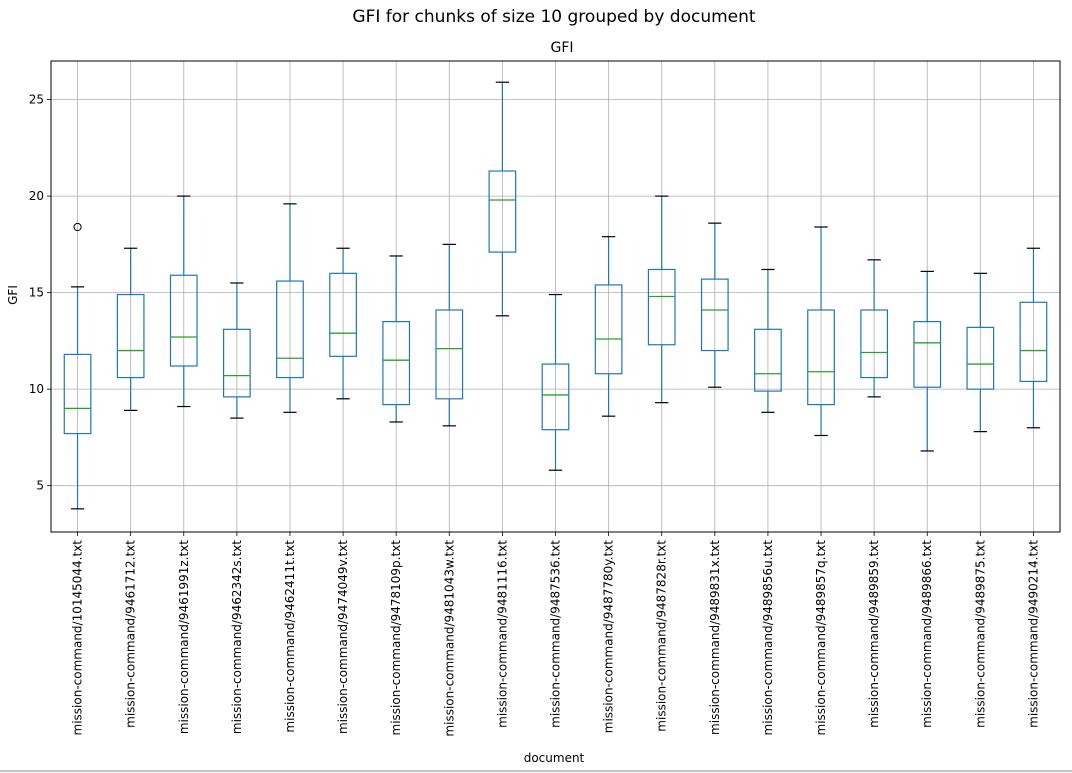 The width and height of the screenshot is (1072, 773). What do you see at coordinates (396, 638) in the screenshot?
I see `x-tick-label: mission-command/9478109p.txt` at bounding box center [396, 638].